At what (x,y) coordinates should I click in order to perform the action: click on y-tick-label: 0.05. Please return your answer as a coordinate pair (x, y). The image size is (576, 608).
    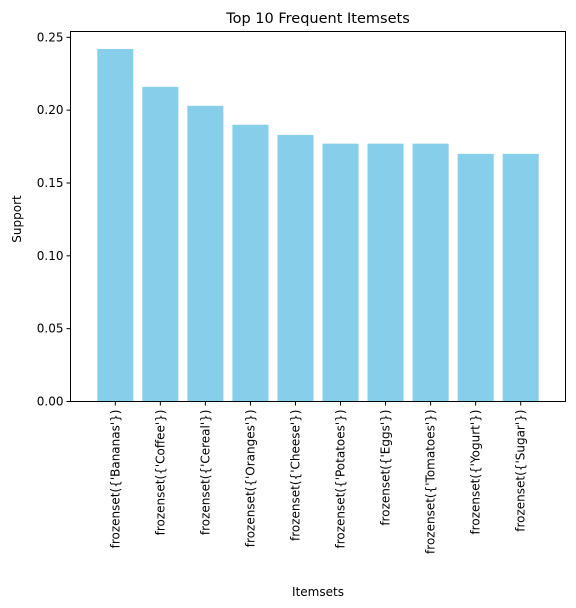
    Looking at the image, I should click on (50, 329).